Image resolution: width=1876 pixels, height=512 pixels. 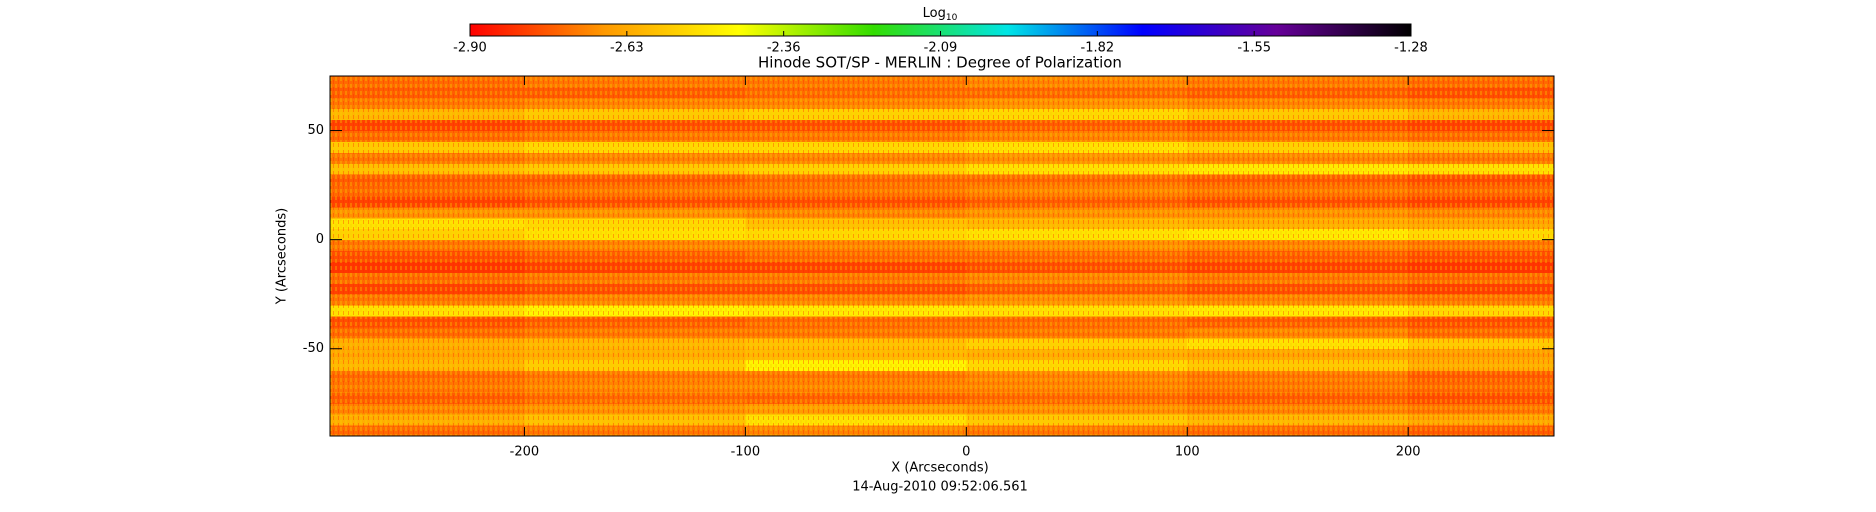 What do you see at coordinates (784, 48) in the screenshot?
I see `colorbar-tick-label: -2.36` at bounding box center [784, 48].